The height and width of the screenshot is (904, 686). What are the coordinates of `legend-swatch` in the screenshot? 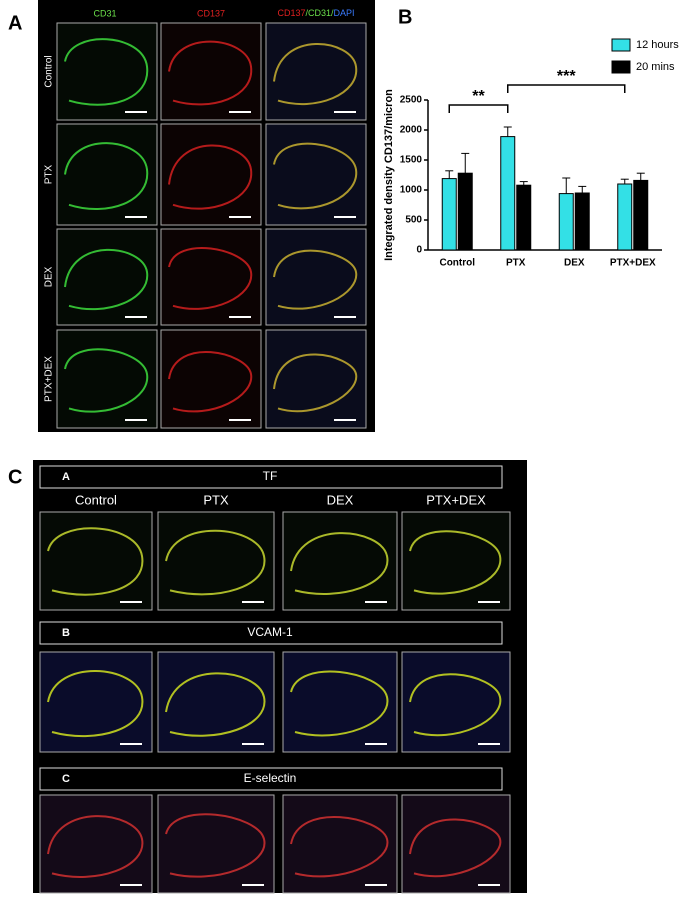 It's located at (621, 45).